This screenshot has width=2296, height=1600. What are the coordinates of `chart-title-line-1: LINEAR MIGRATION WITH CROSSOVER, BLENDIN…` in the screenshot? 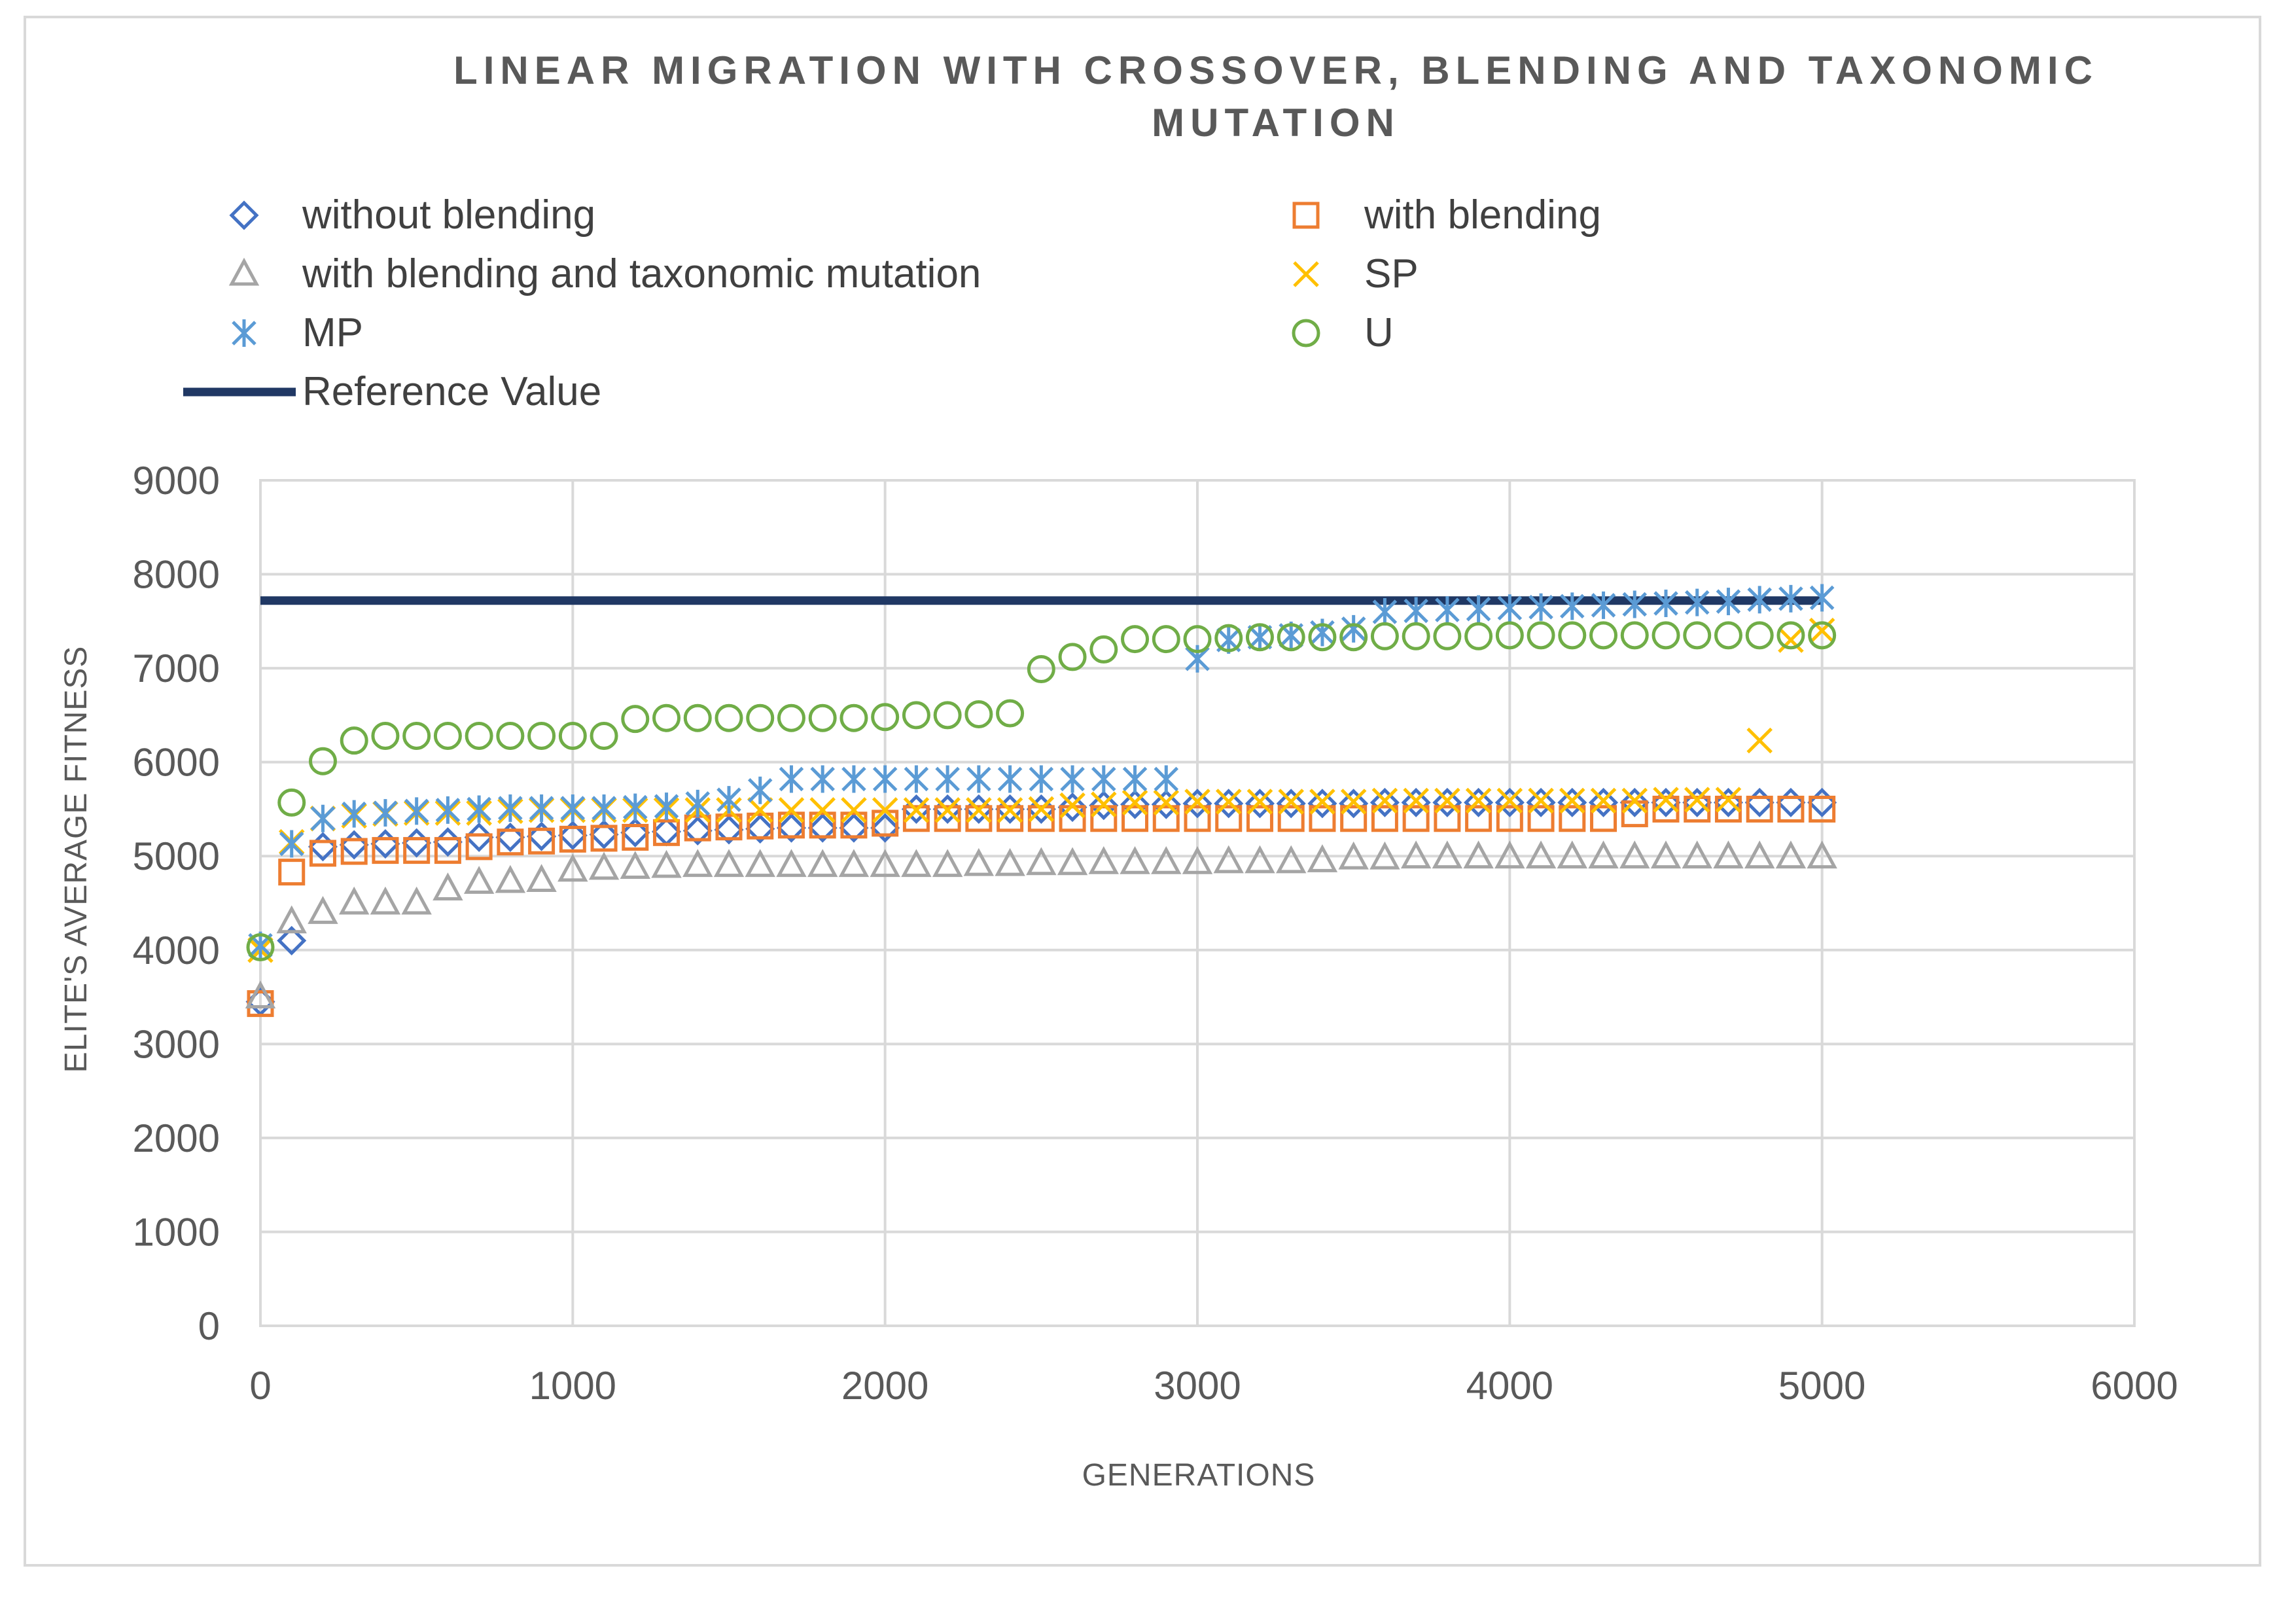 It's located at (1275, 70).